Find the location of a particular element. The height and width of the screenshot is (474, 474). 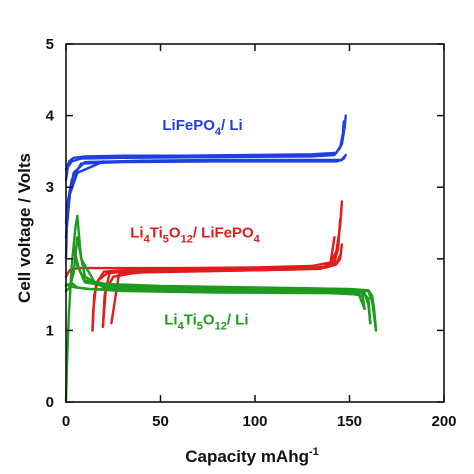

y-tick-label: 0 is located at coordinates (50, 402).